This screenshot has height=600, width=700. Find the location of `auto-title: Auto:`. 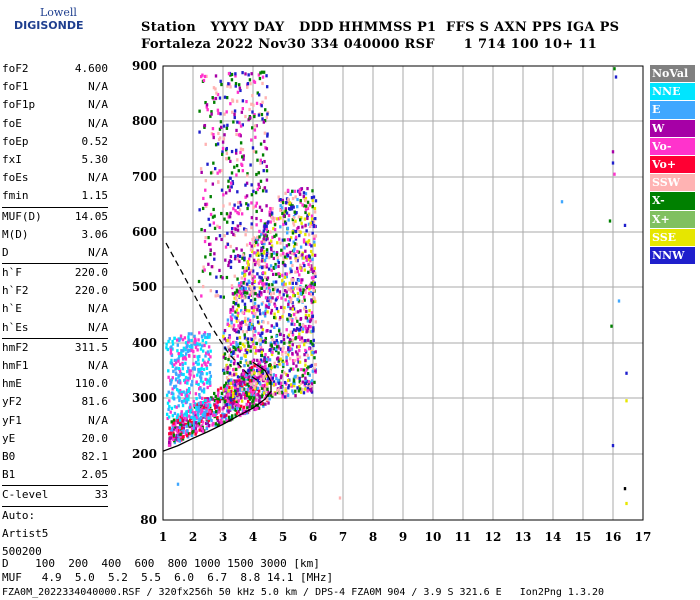

auto-title: Auto: is located at coordinates (19, 515).